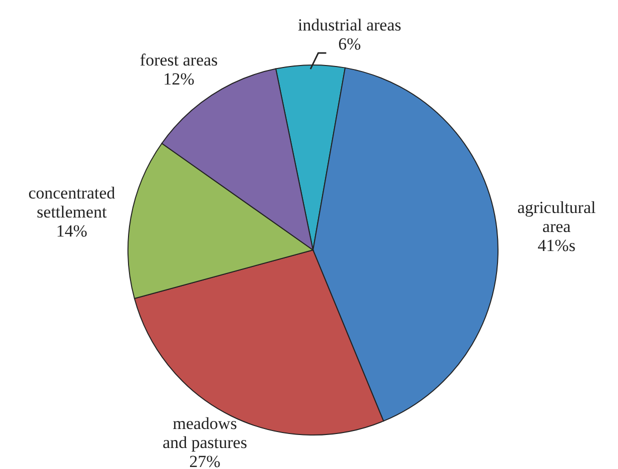 The image size is (618, 469). I want to click on slice-label: meadows and pastures, so click(205, 433).